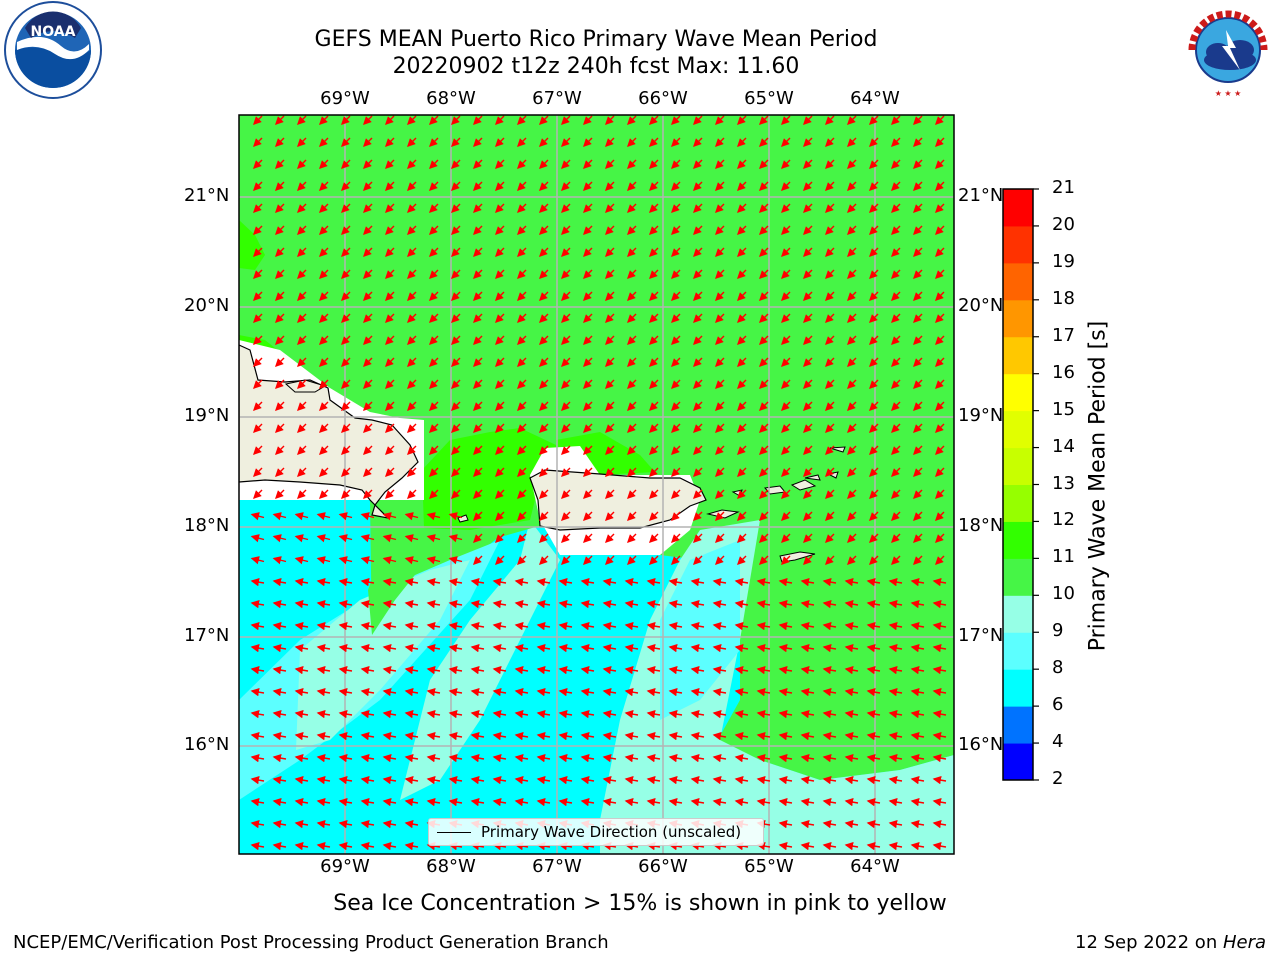 Image resolution: width=1280 pixels, height=960 pixels. I want to click on lon-label-top: 67°W, so click(557, 98).